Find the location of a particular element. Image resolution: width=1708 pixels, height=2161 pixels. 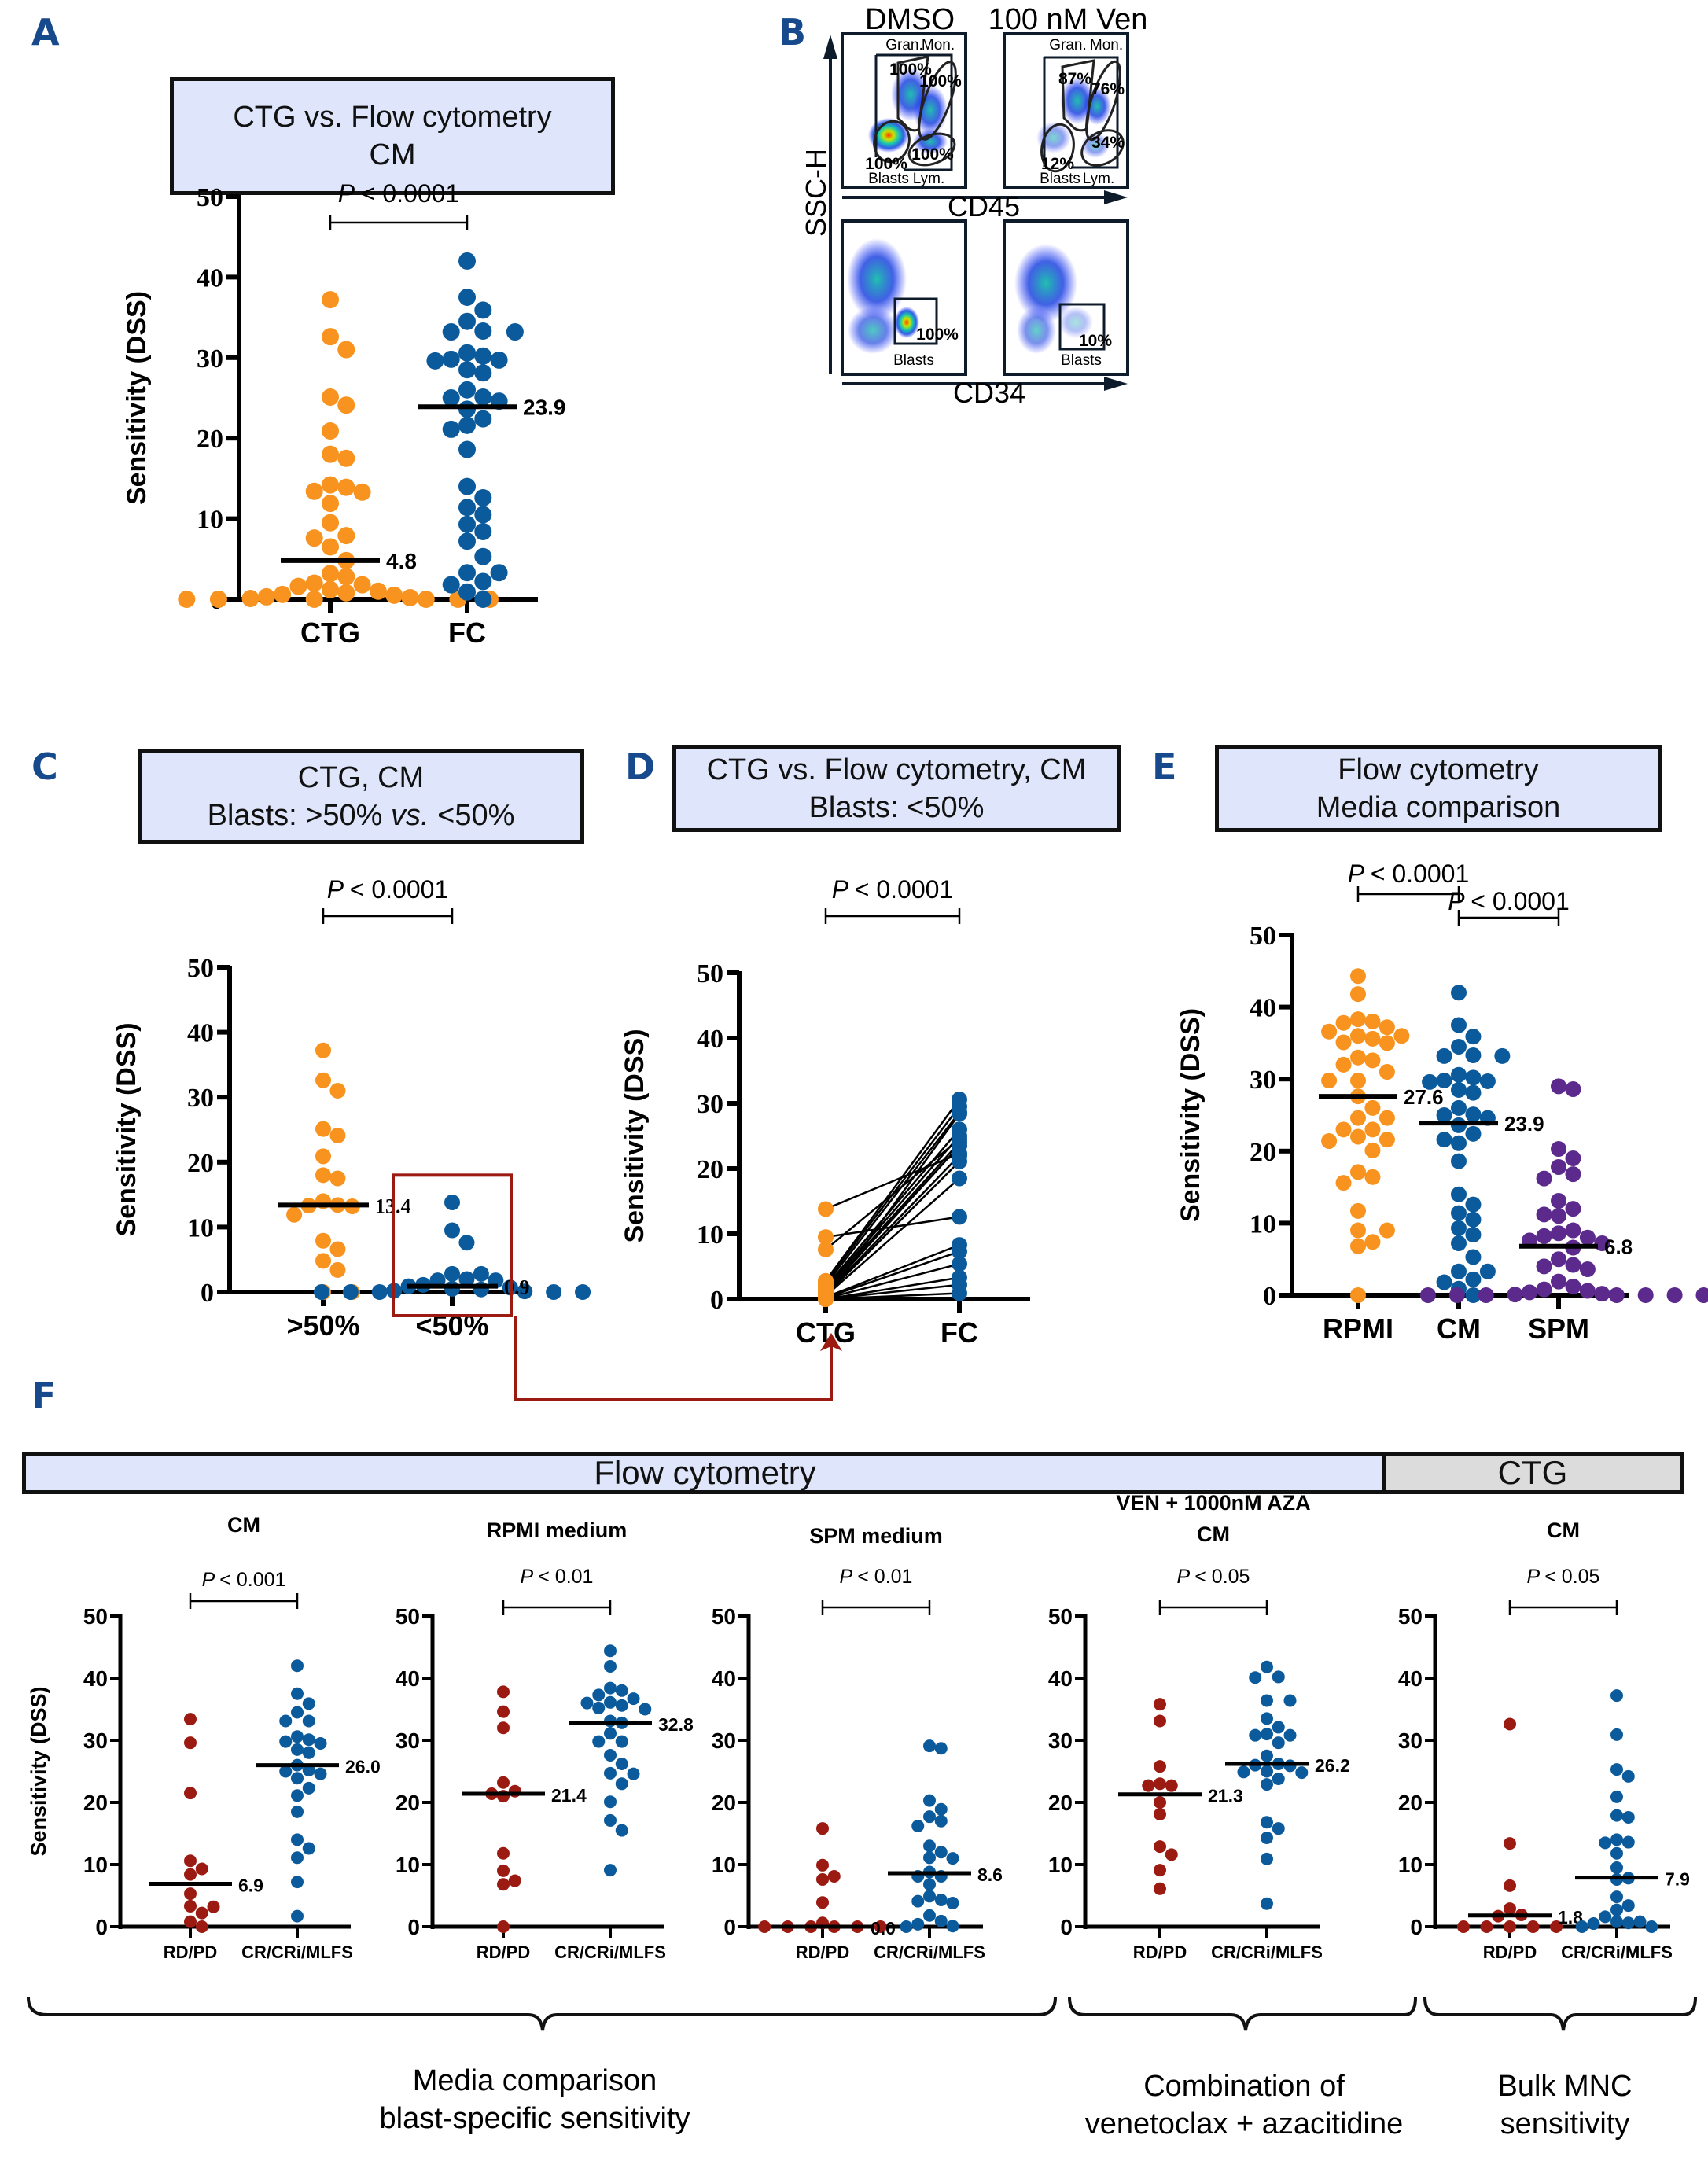

data-point-fc is located at coordinates (959, 1217).